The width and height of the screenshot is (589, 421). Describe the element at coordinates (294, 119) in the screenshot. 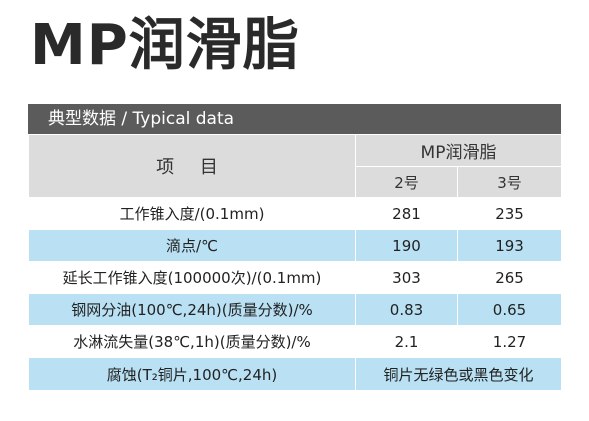

I see `section-header: 典型数据 / Typical data` at that location.